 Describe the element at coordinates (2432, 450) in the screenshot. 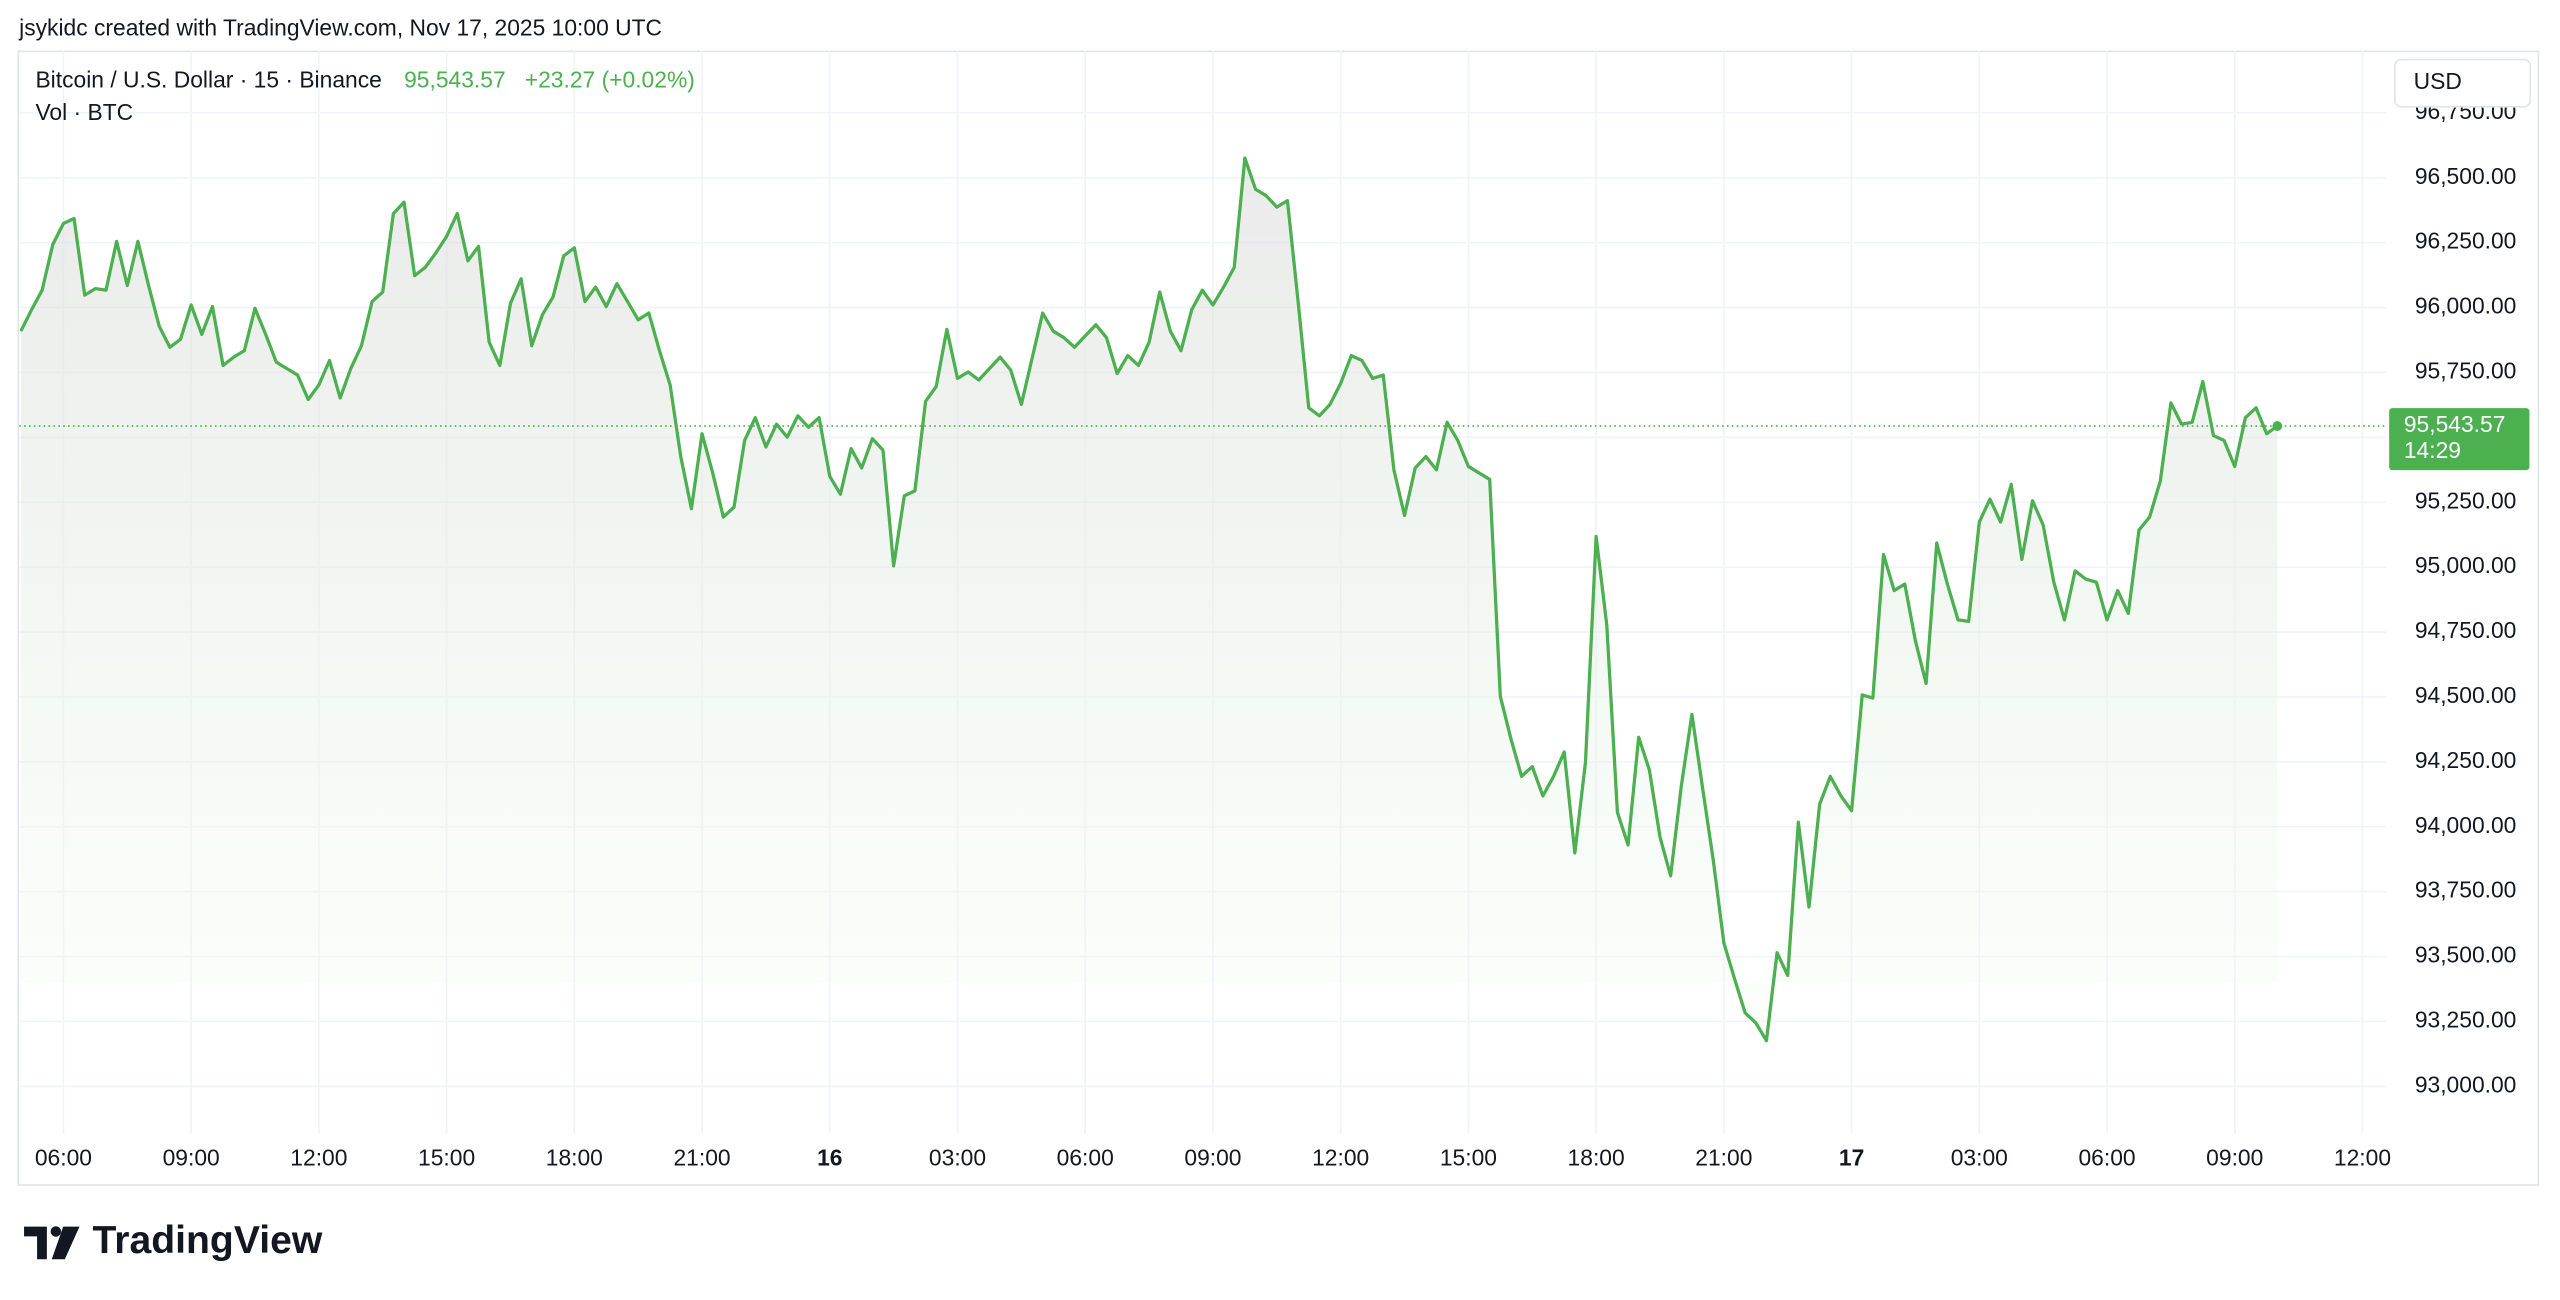

I see `price-badge-countdown: 14:29` at that location.